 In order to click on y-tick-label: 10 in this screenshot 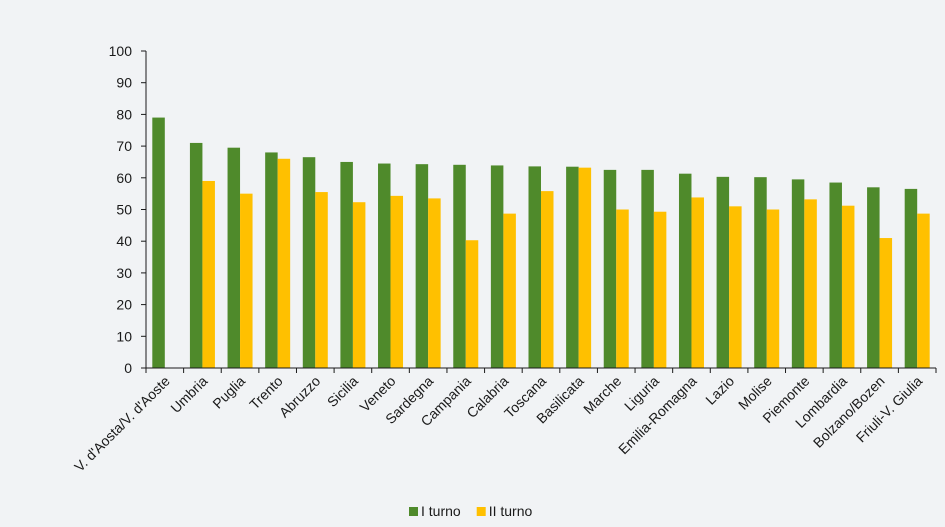, I will do `click(124, 336)`.